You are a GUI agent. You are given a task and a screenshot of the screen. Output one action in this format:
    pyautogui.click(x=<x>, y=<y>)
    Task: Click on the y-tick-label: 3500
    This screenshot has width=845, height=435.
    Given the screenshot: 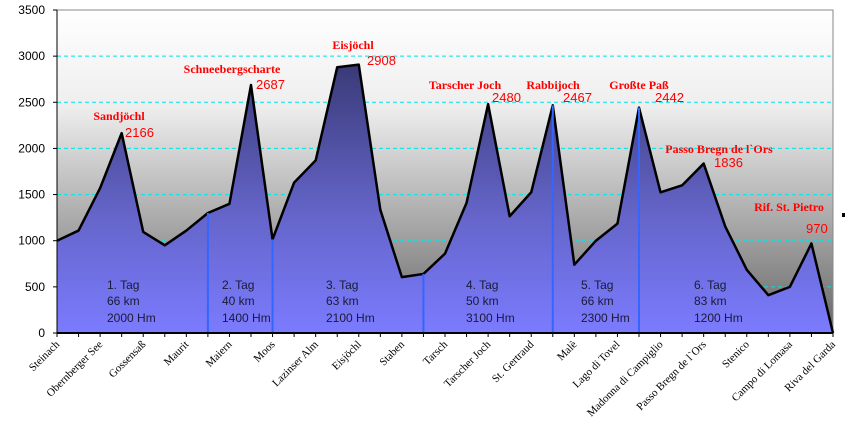 What is the action you would take?
    pyautogui.click(x=31, y=10)
    